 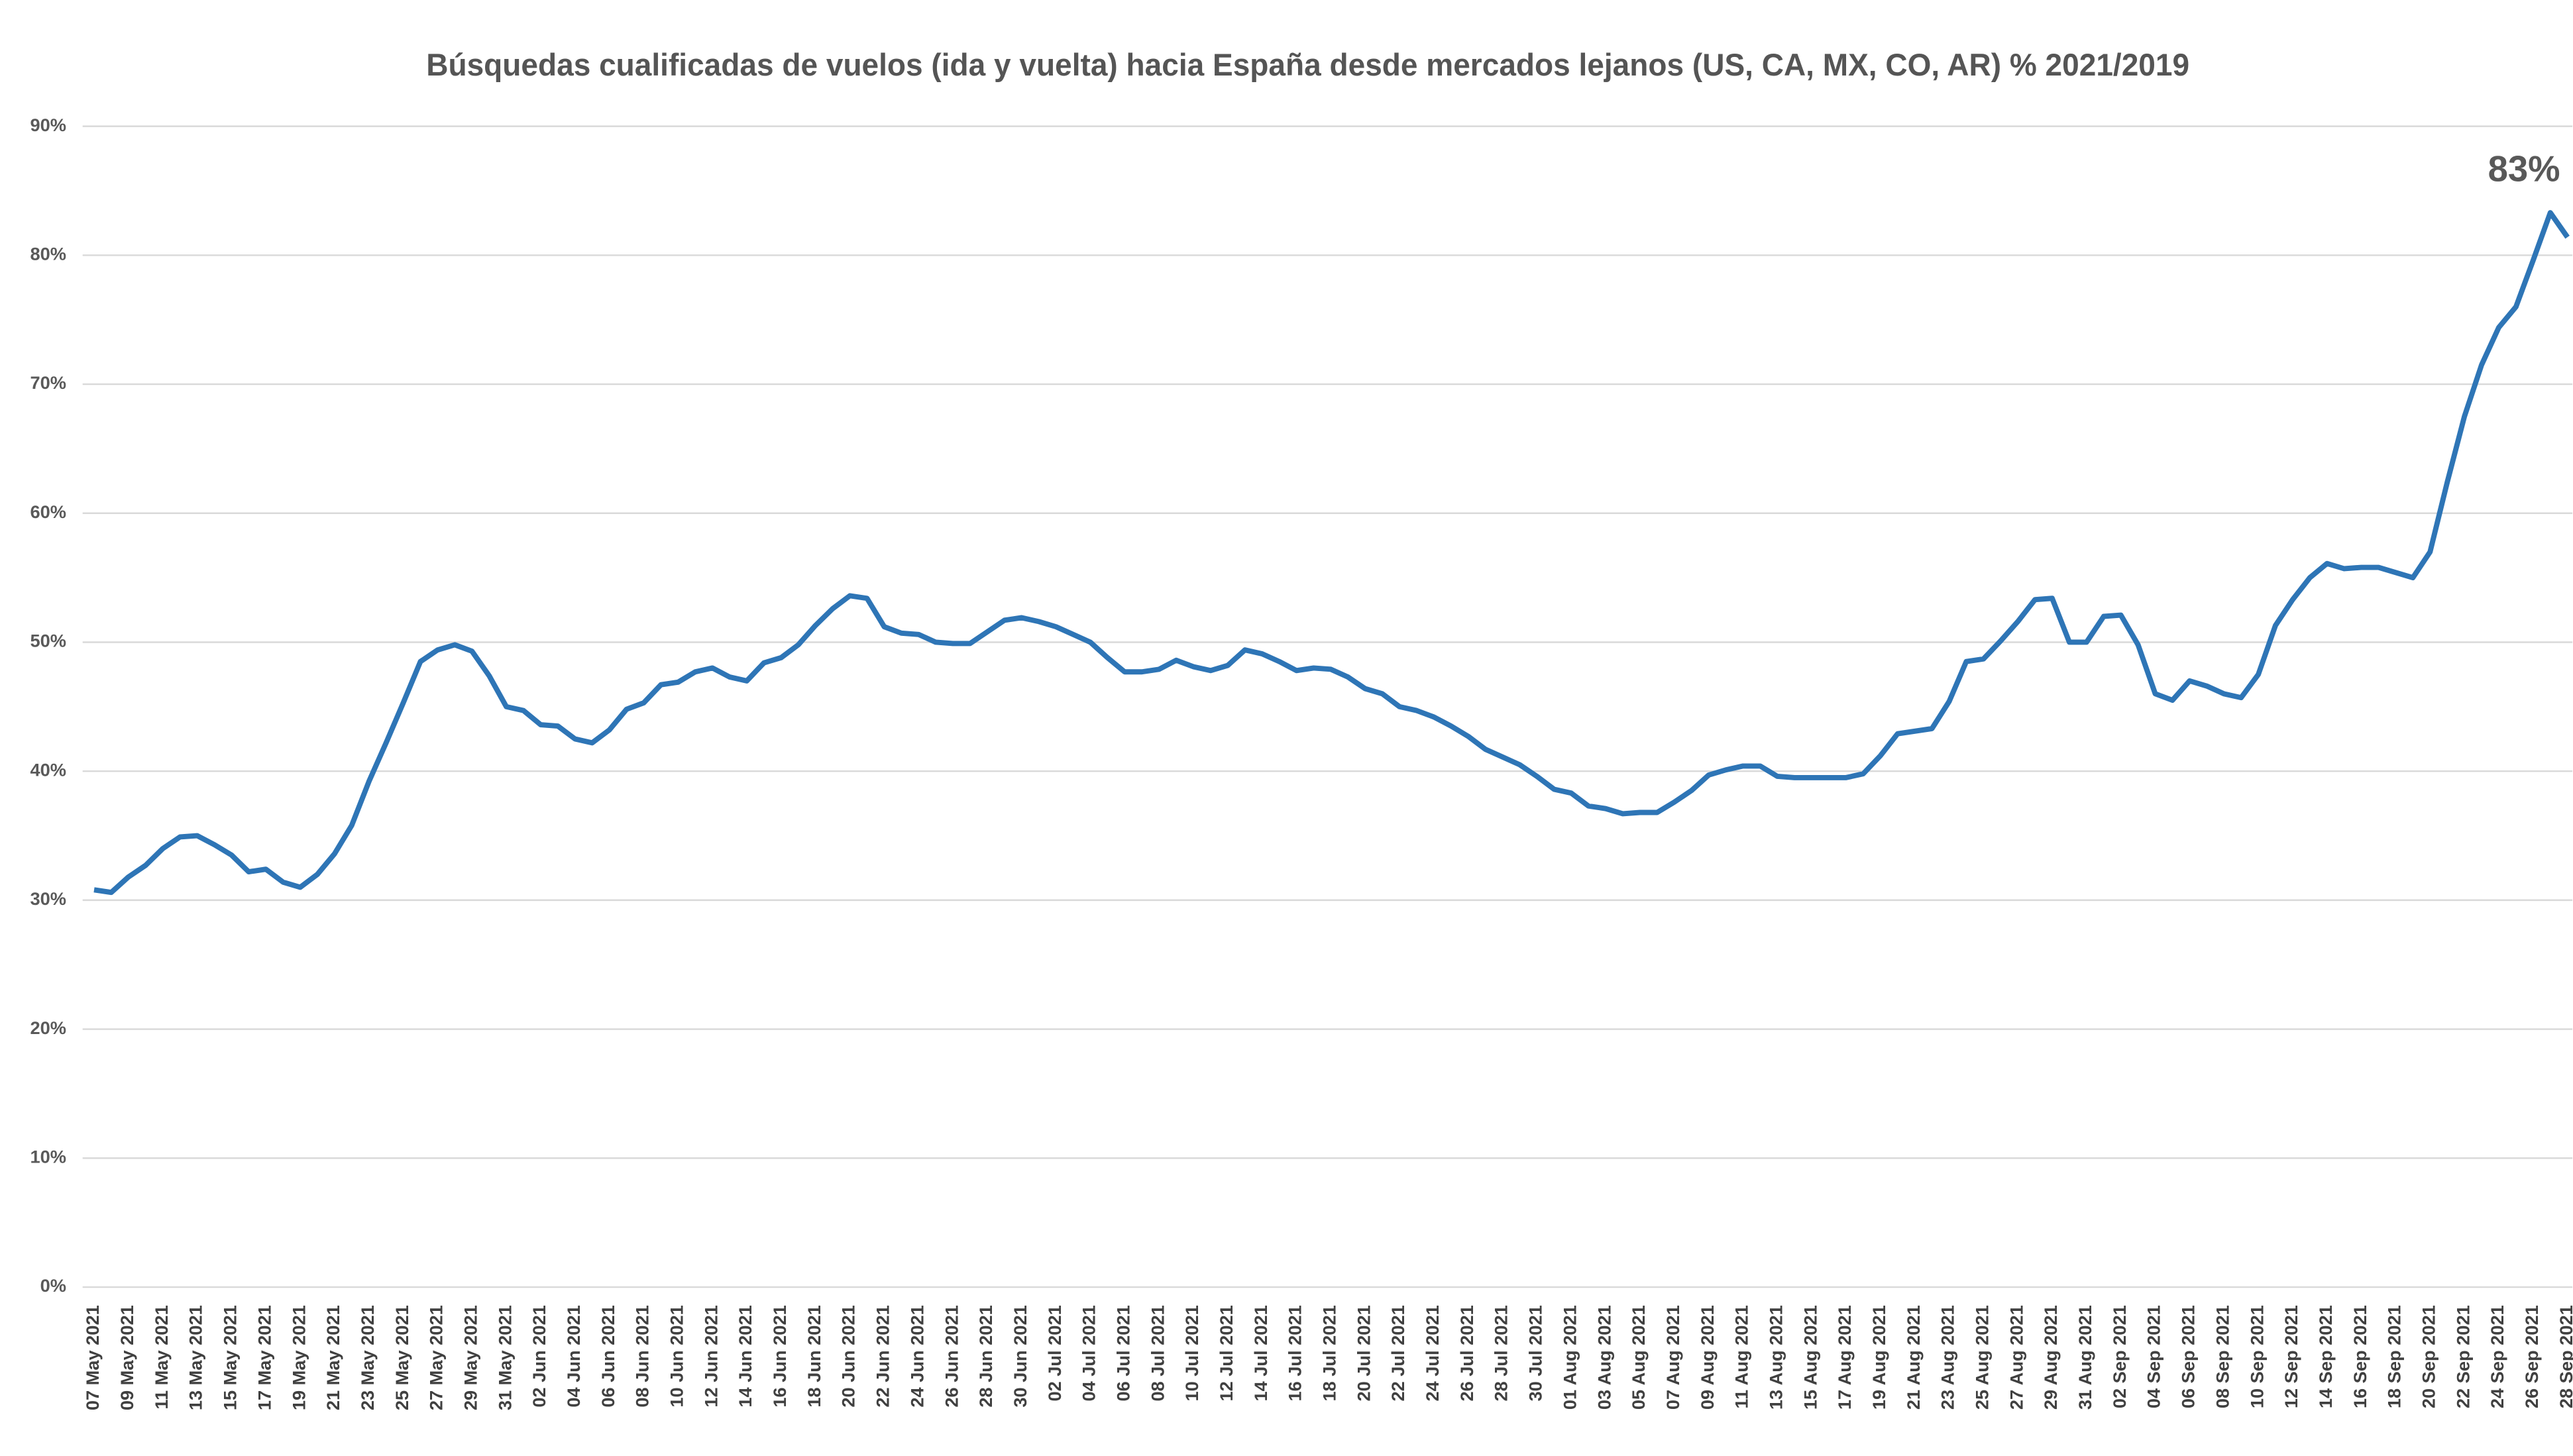 What do you see at coordinates (230, 1357) in the screenshot?
I see `x-tick-label: 15 May 2021` at bounding box center [230, 1357].